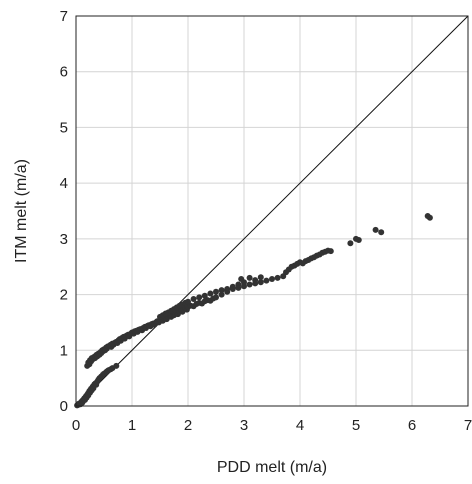  I want to click on y-tick-label: 4, so click(64, 183).